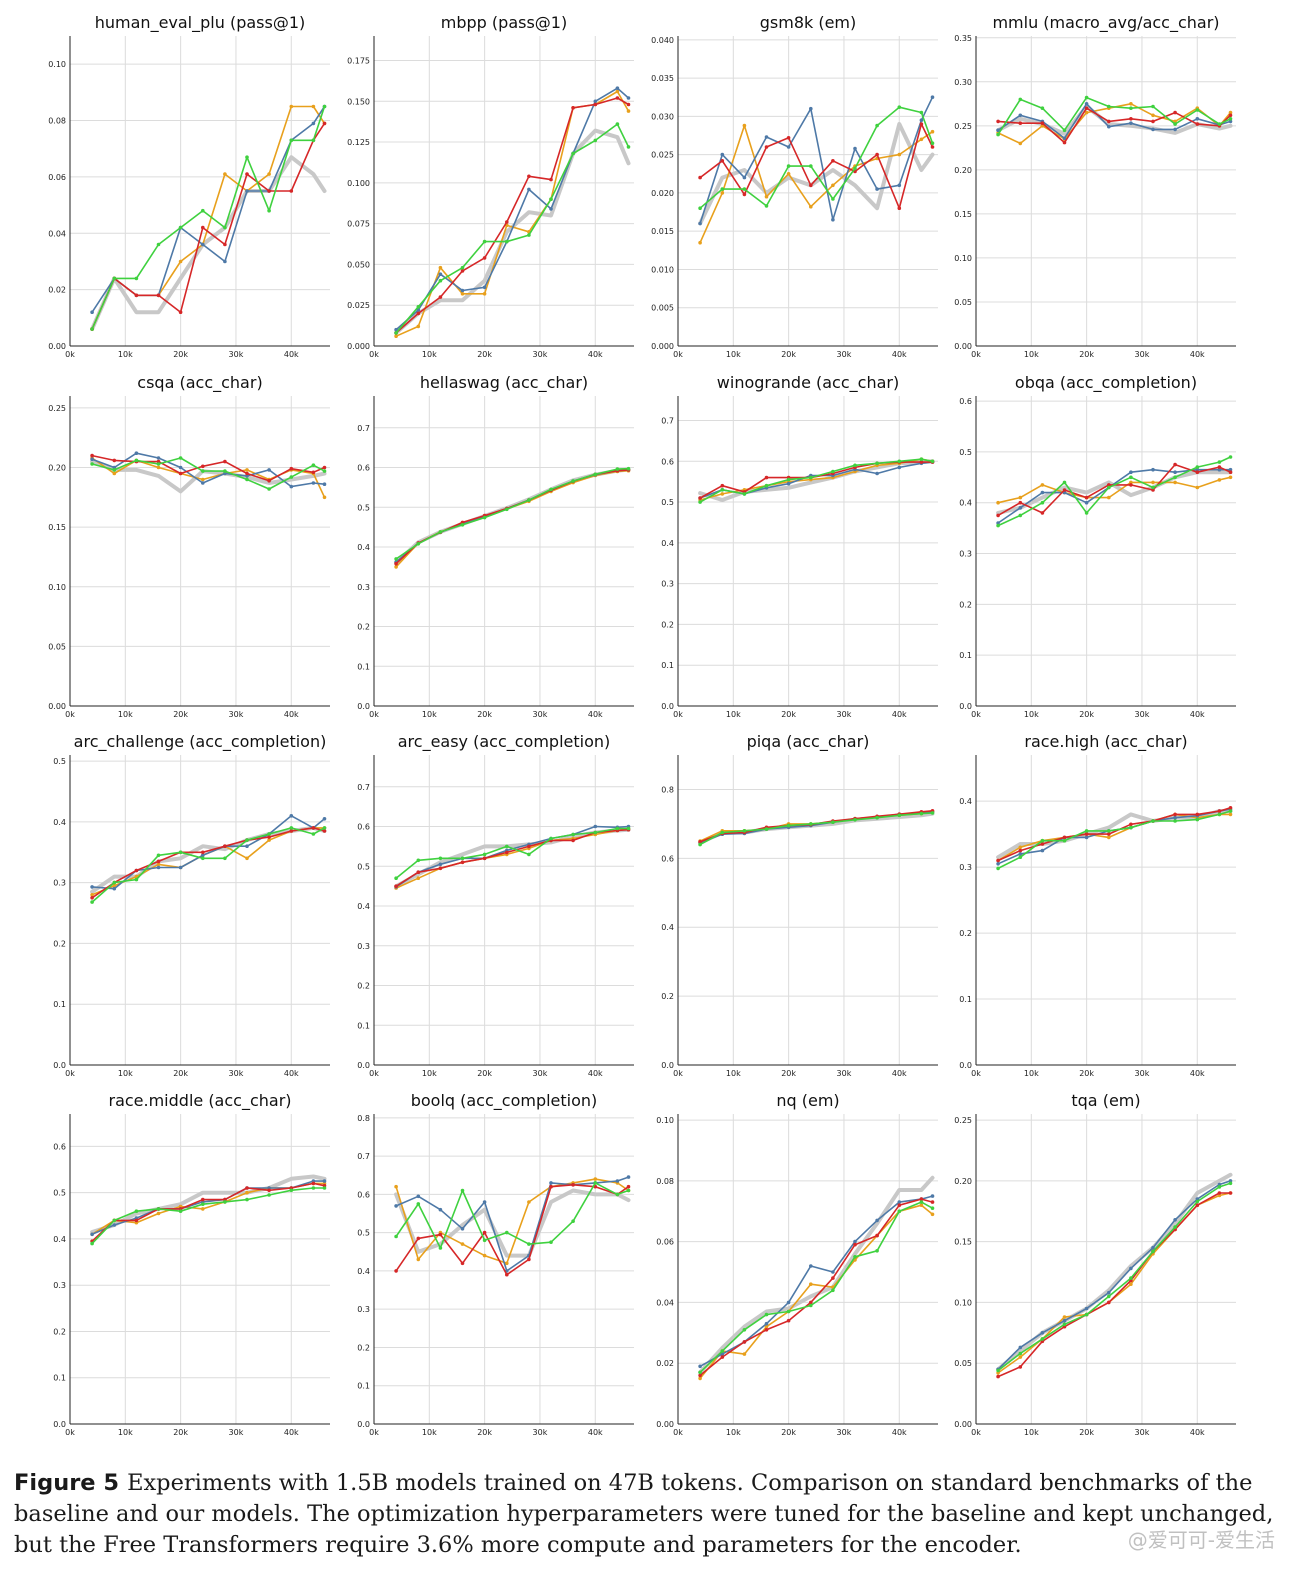  I want to click on x-tick-label: 20k, so click(1086, 1432).